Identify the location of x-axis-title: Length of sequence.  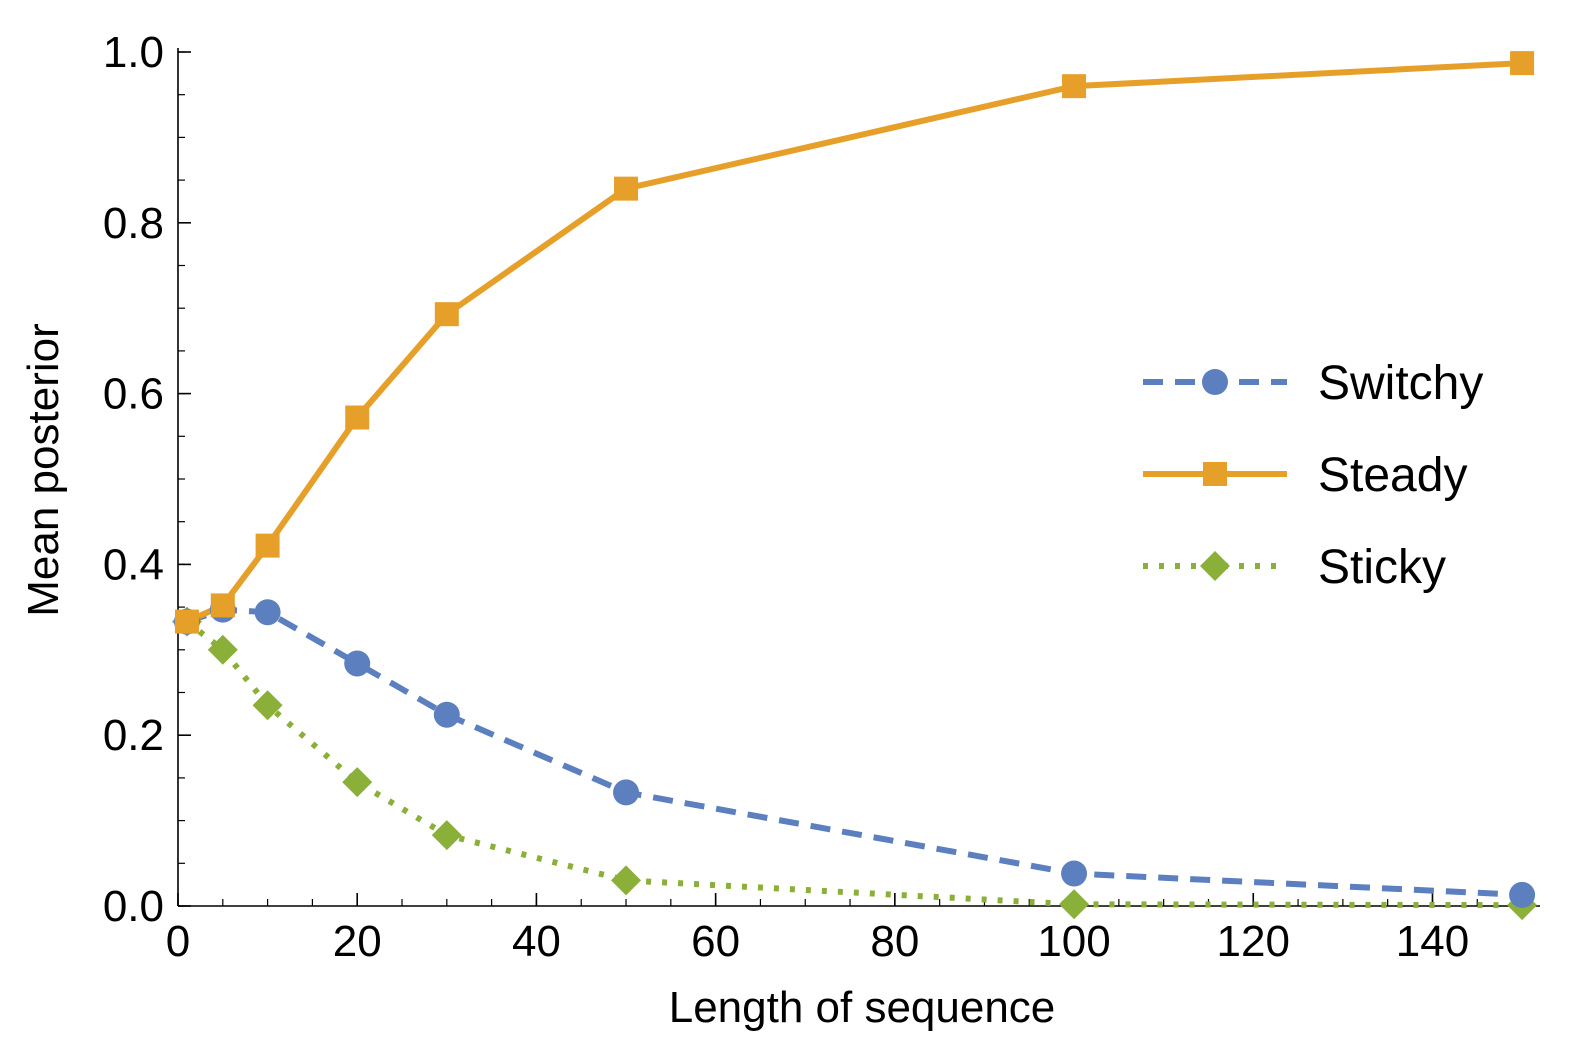
(862, 1007).